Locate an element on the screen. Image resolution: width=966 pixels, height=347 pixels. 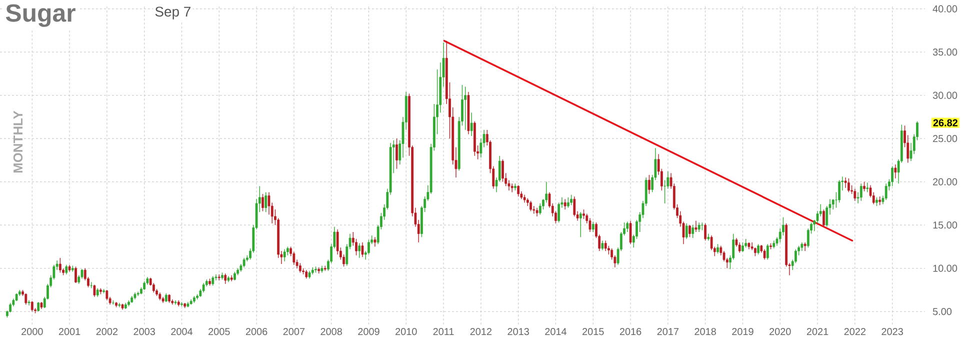
y-tick-label: 40.00 is located at coordinates (945, 8).